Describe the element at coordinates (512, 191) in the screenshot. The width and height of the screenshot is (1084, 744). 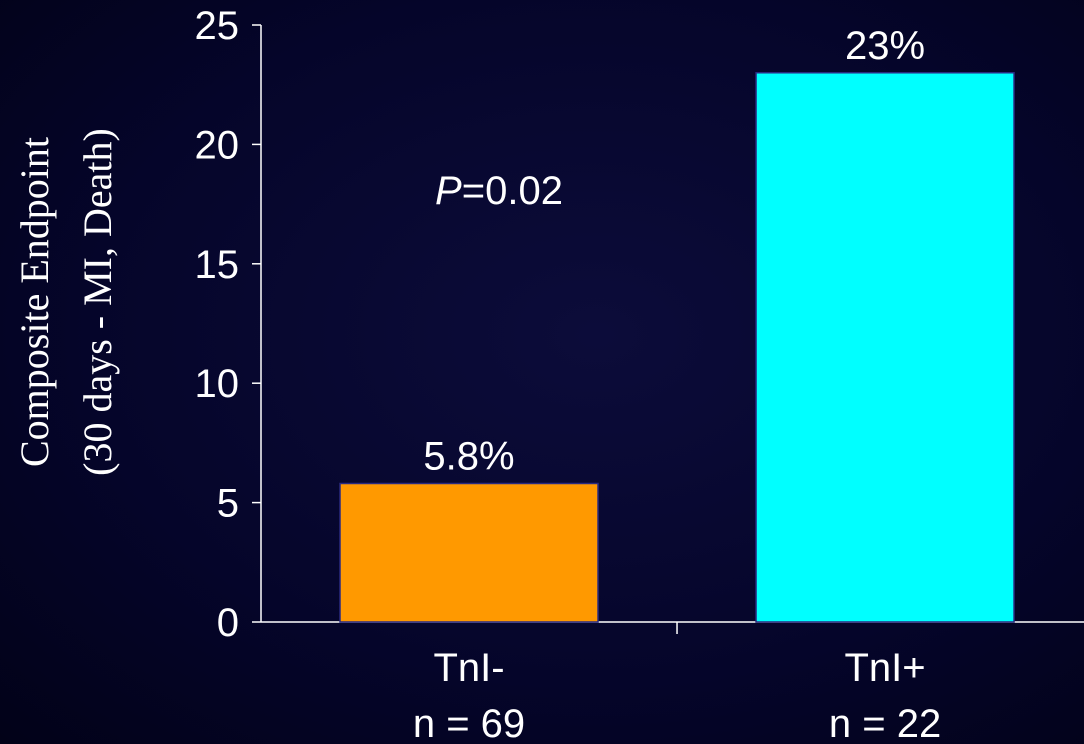
I see `p-value-number: =0.02` at that location.